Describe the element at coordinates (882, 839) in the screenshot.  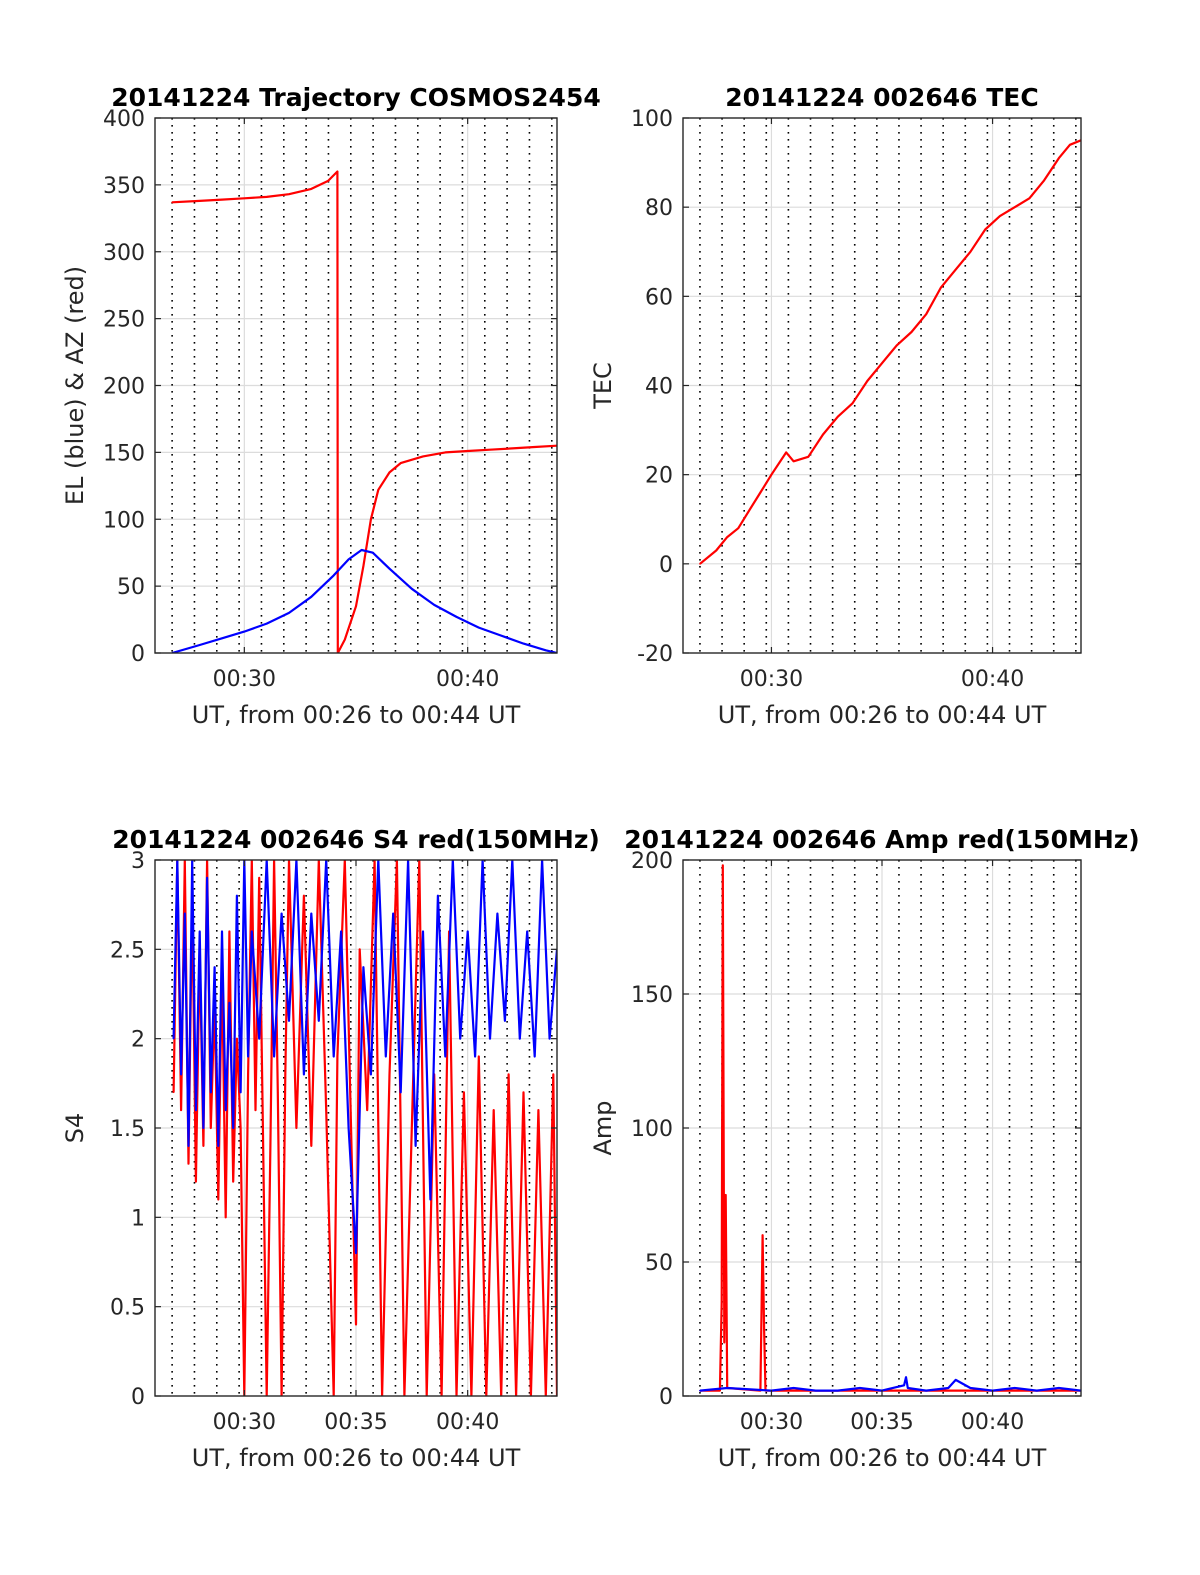
I see `chart-title: 20141224 002646 Amp red(150MHz)` at that location.